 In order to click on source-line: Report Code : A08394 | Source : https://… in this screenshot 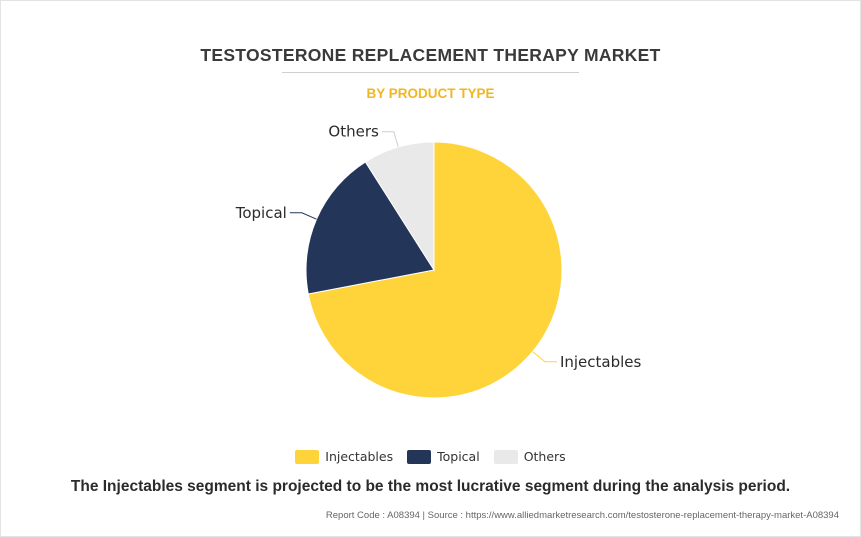, I will do `click(582, 515)`.